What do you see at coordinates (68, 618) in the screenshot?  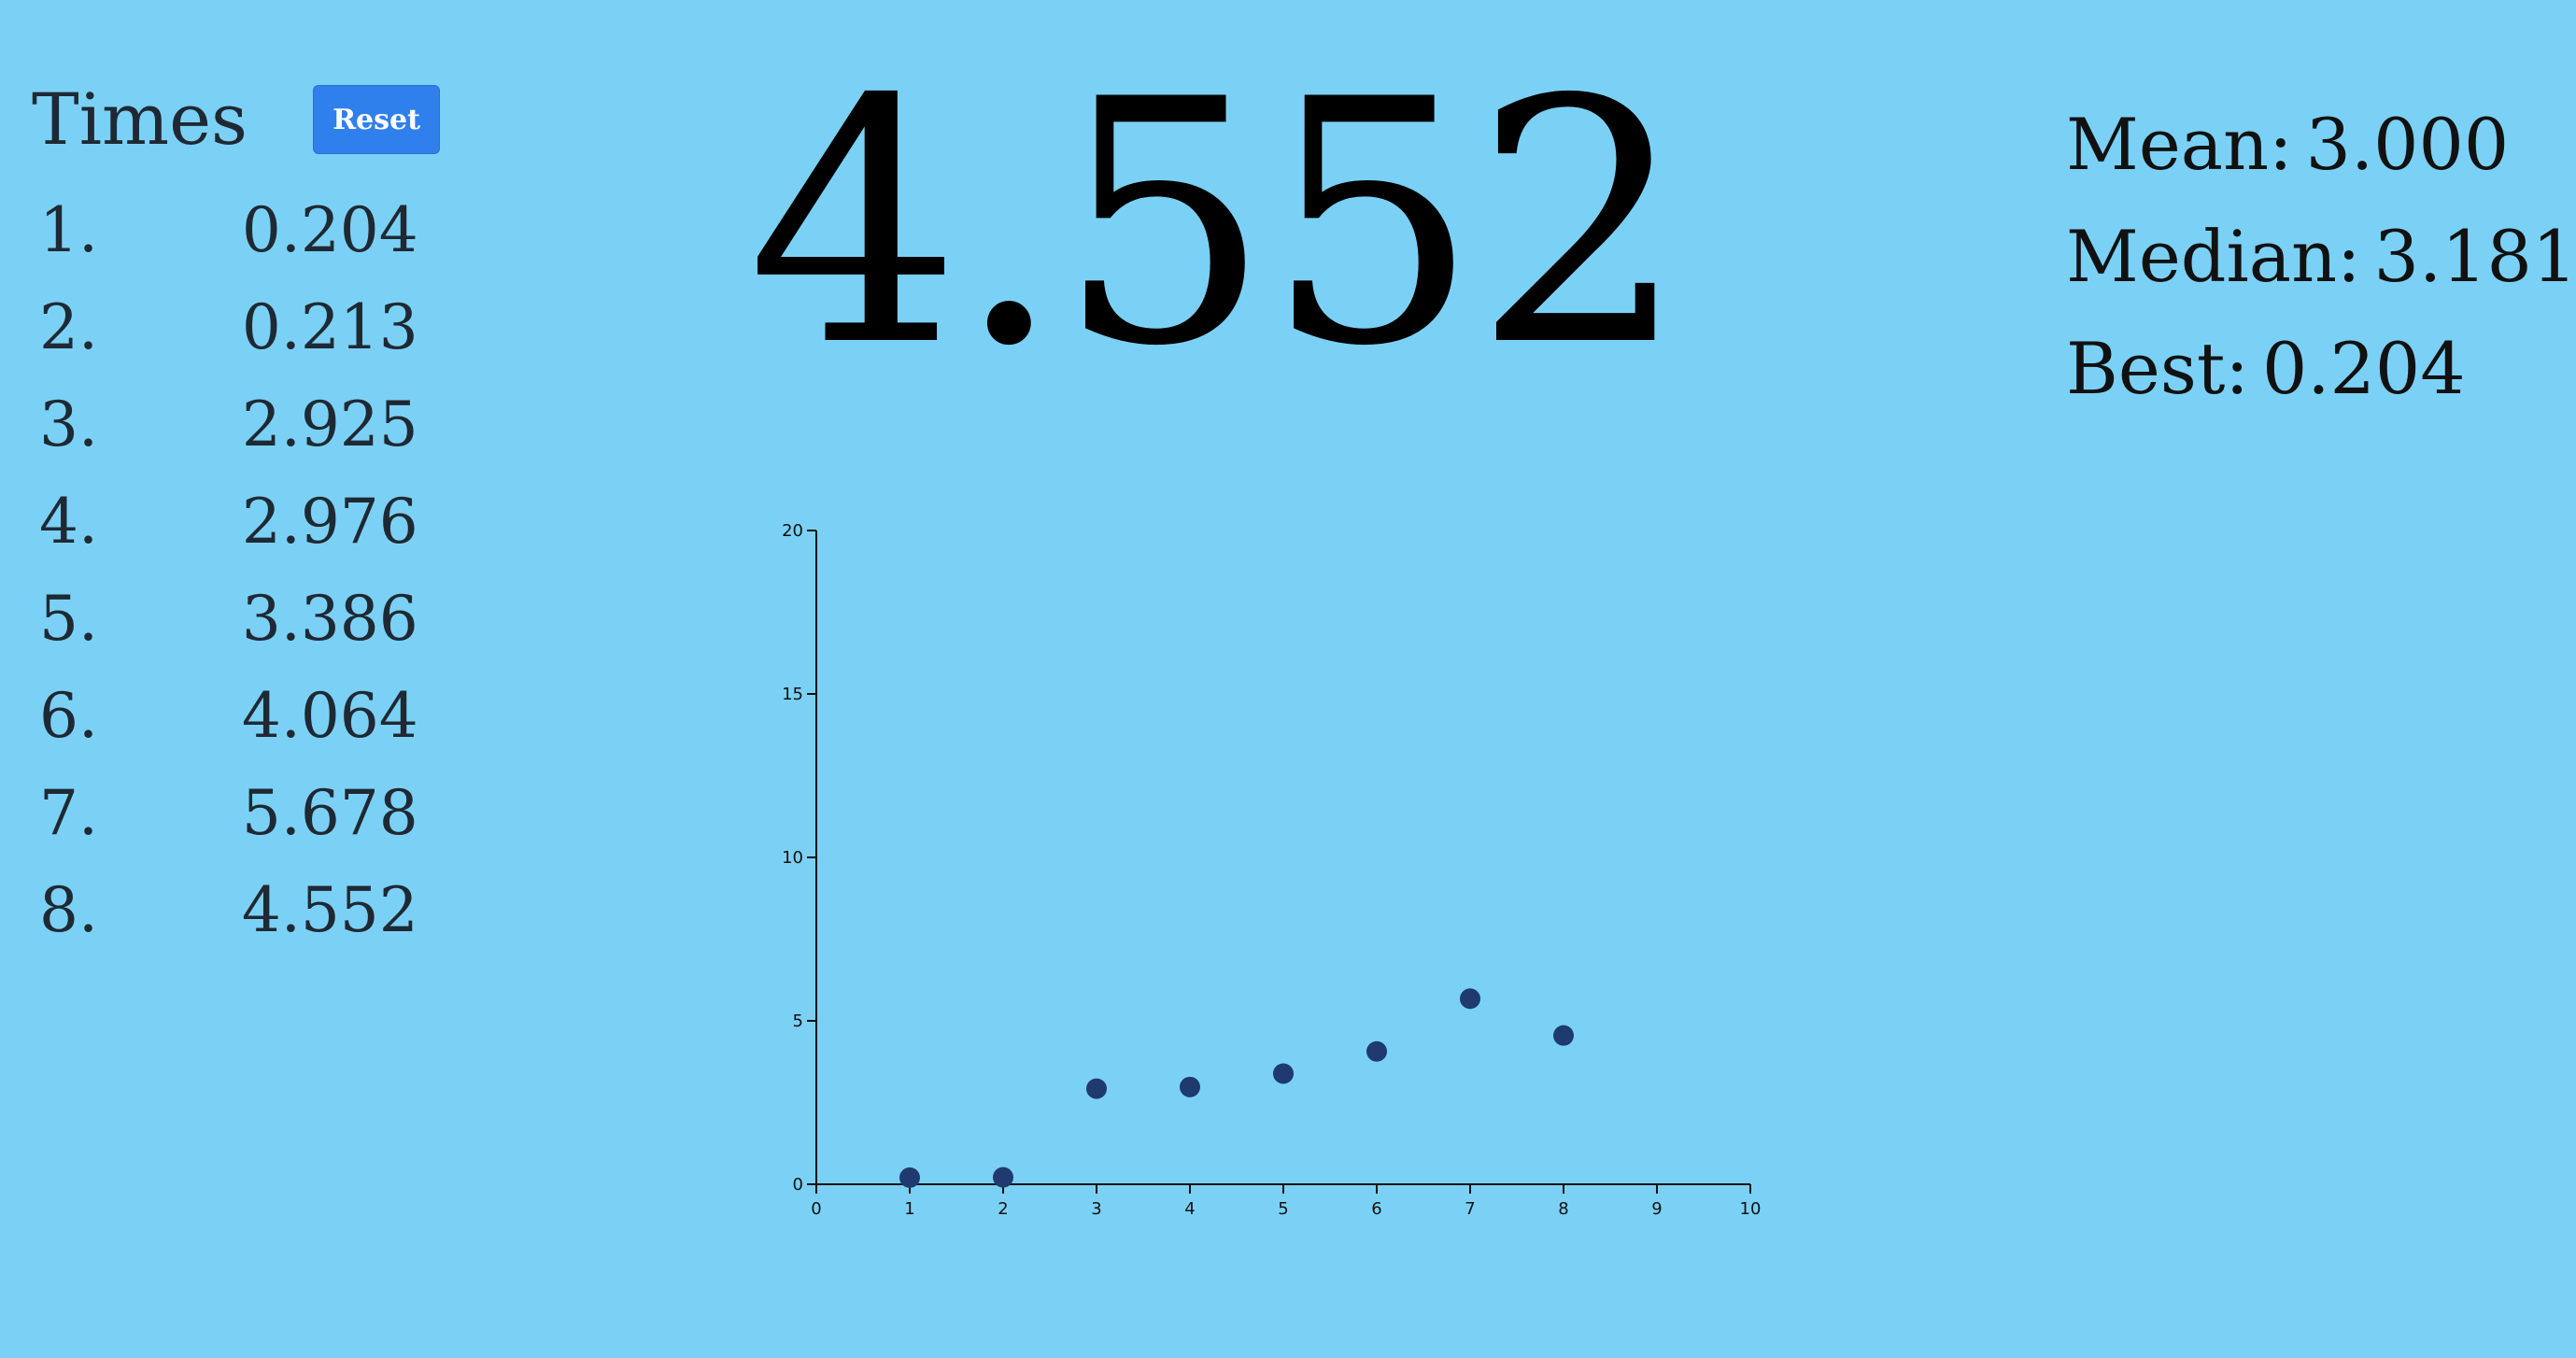 I see `time-index: 5.` at bounding box center [68, 618].